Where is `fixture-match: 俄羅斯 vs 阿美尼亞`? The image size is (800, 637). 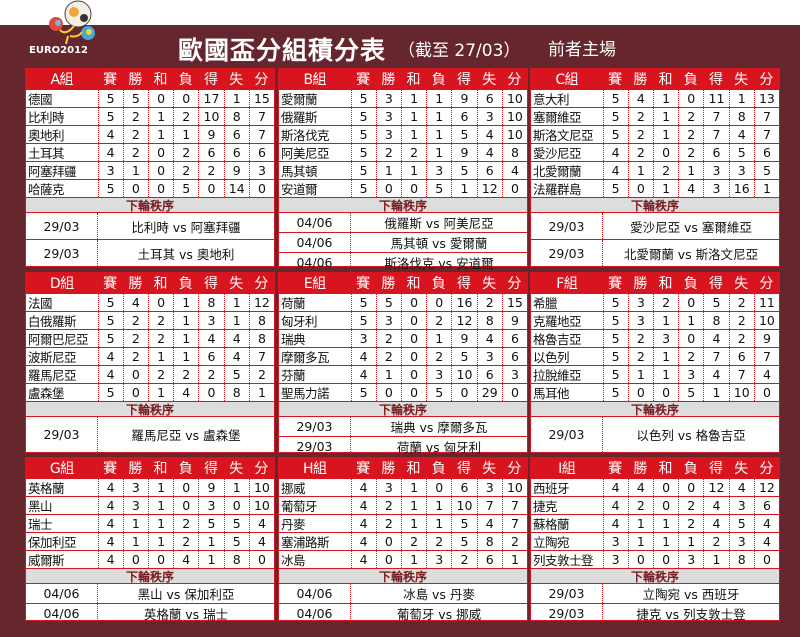
fixture-match: 俄羅斯 vs 阿美尼亞 is located at coordinates (439, 223).